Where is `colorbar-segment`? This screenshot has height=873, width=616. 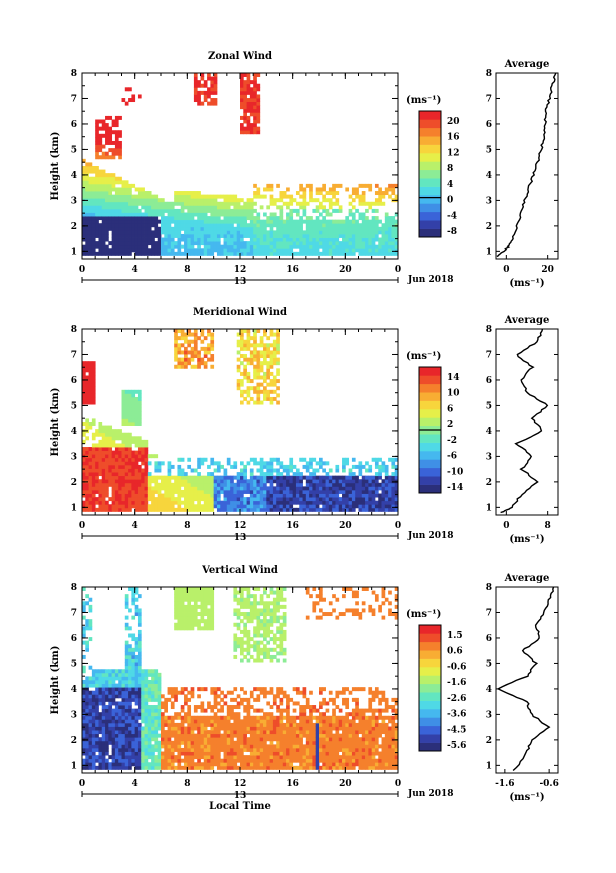 colorbar-segment is located at coordinates (430, 115).